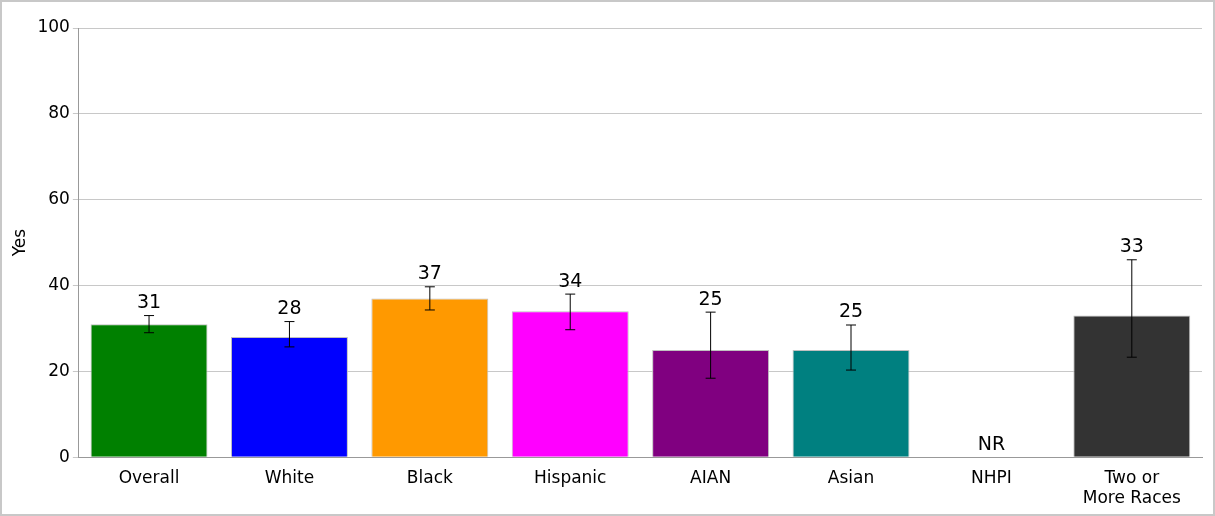 This screenshot has width=1215, height=516. Describe the element at coordinates (59, 198) in the screenshot. I see `y-tick-label: 60` at that location.